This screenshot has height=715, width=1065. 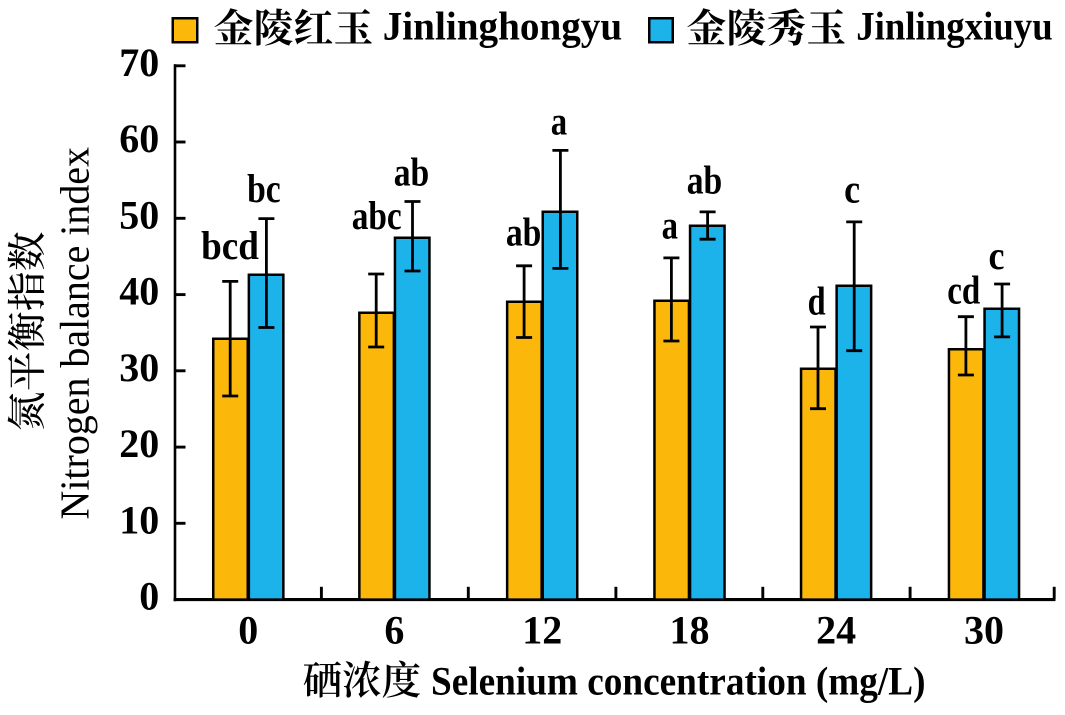 I want to click on svg-text: Selenium concentration (mg/L), so click(x=678, y=681).